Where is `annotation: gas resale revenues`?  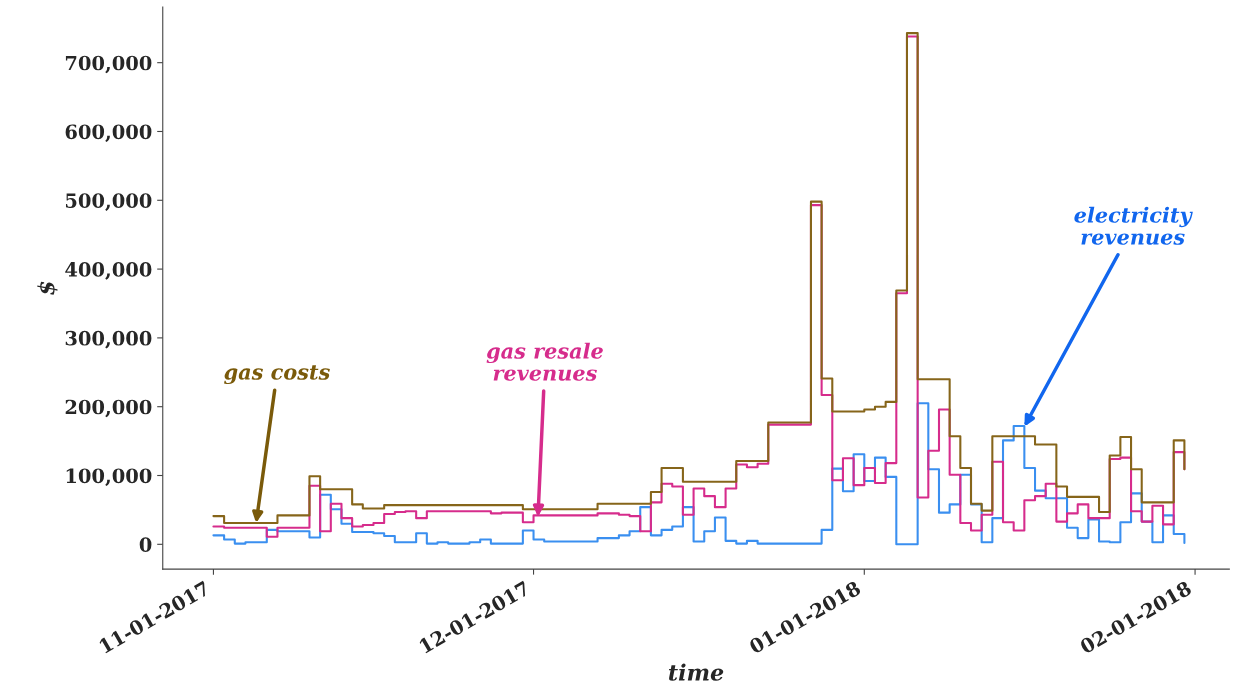
annotation: gas resale revenues is located at coordinates (544, 361).